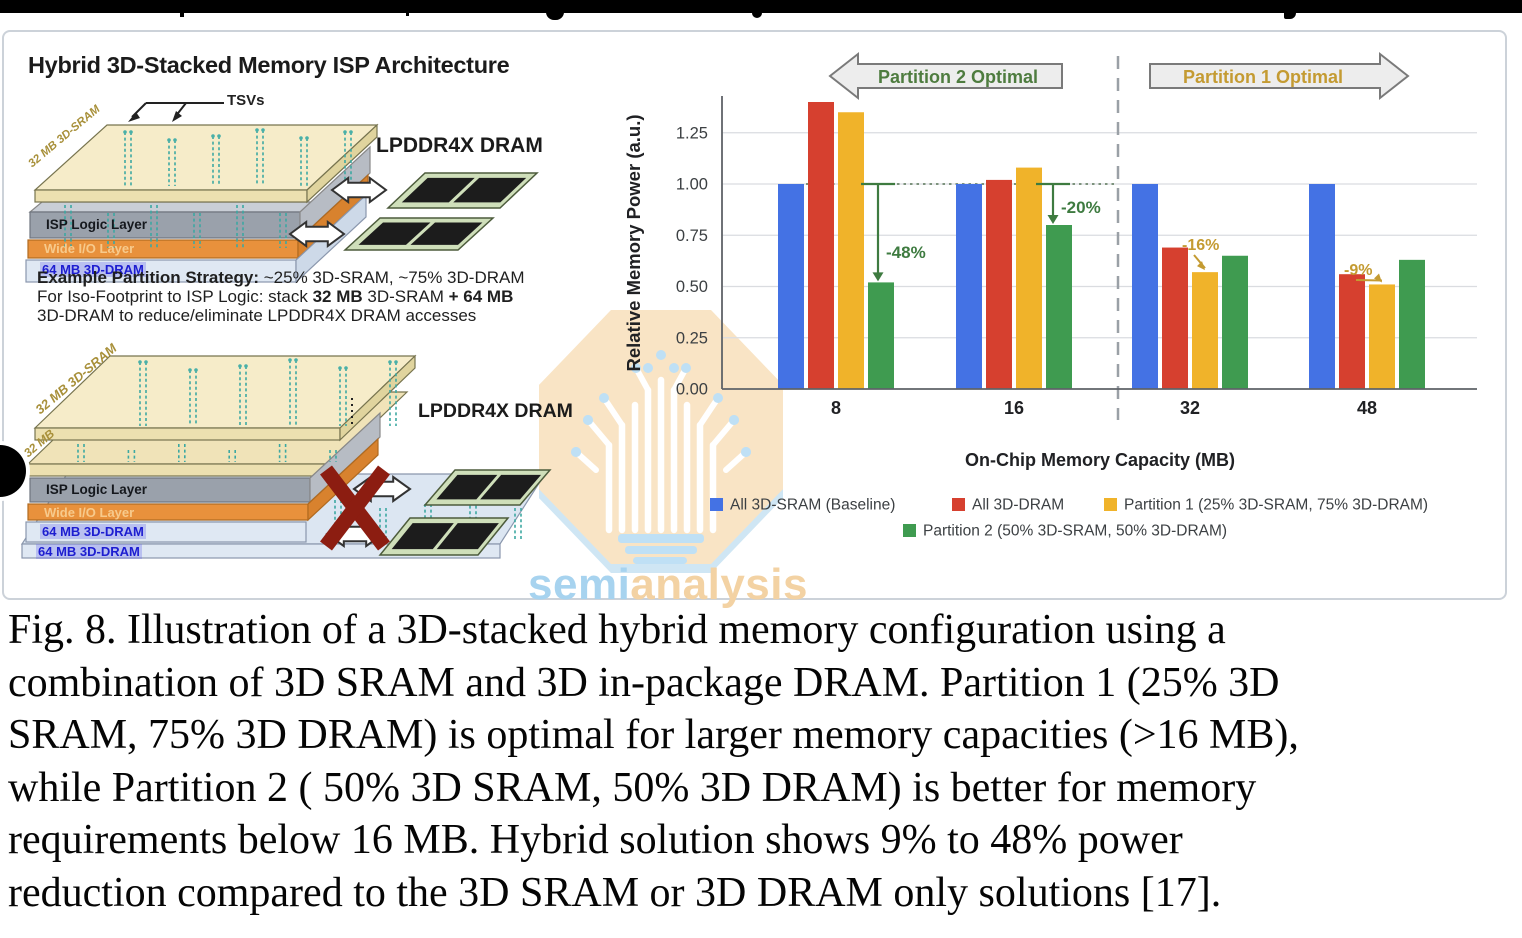 The height and width of the screenshot is (938, 1522). What do you see at coordinates (165, 225) in the screenshot?
I see `stack1-isp-front` at bounding box center [165, 225].